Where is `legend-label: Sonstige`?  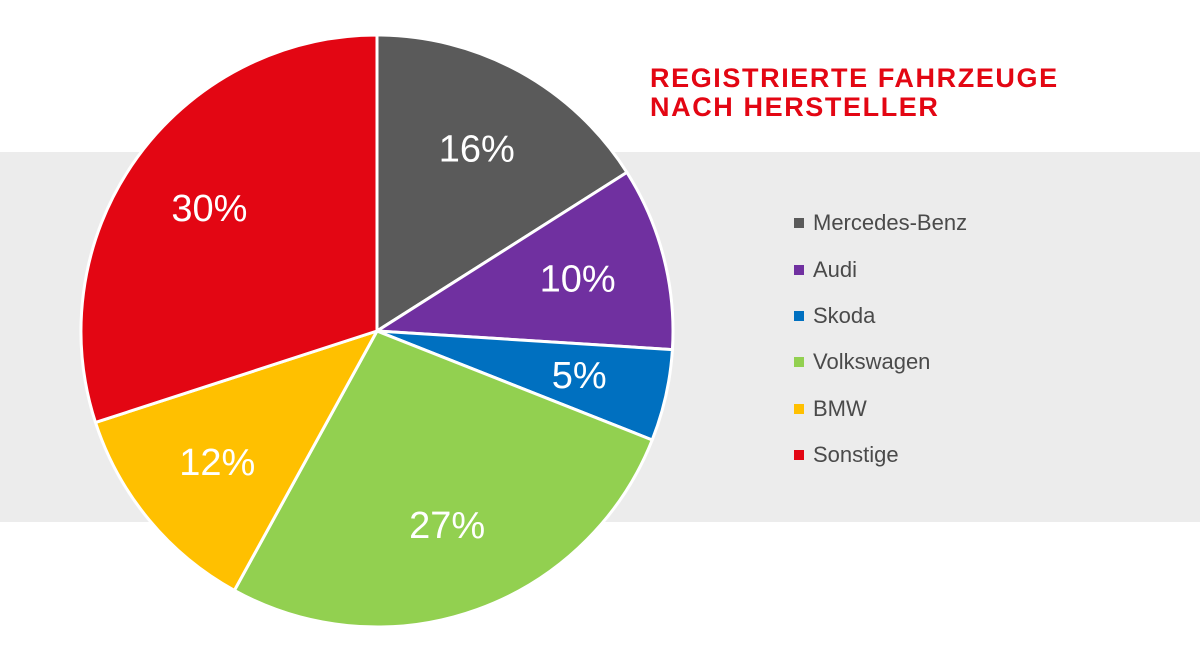
legend-label: Sonstige is located at coordinates (856, 455).